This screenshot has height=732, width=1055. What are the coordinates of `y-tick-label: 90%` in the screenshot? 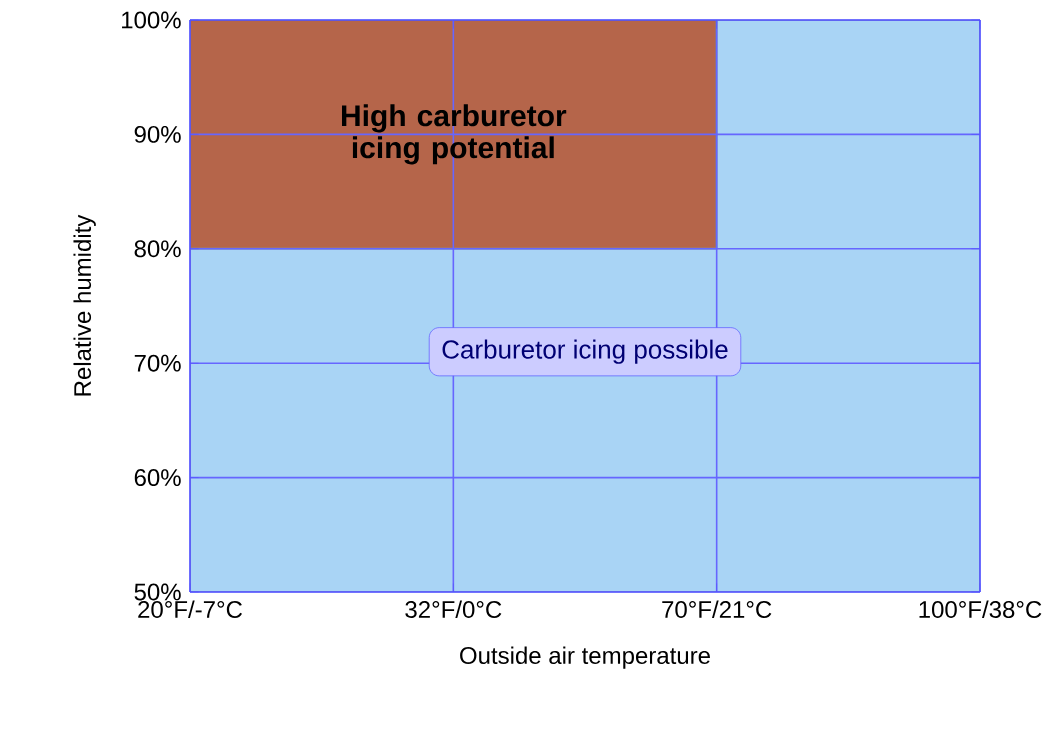 It's located at (157, 134).